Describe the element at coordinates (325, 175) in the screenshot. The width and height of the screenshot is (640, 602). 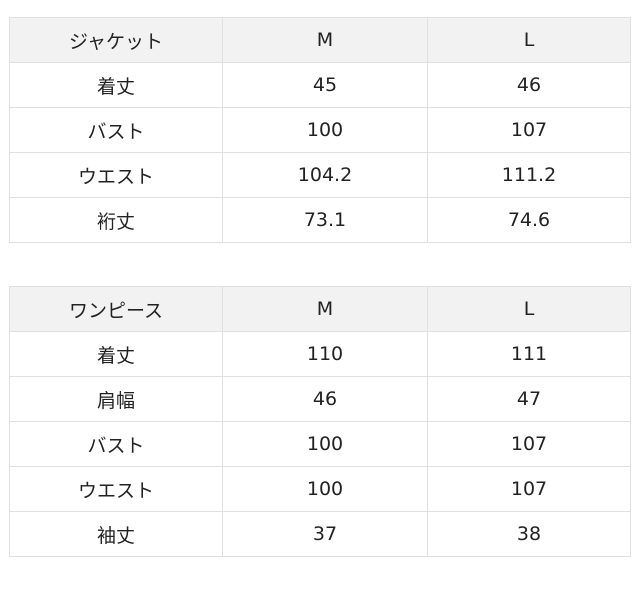
I see `value-cell: 104.2` at that location.